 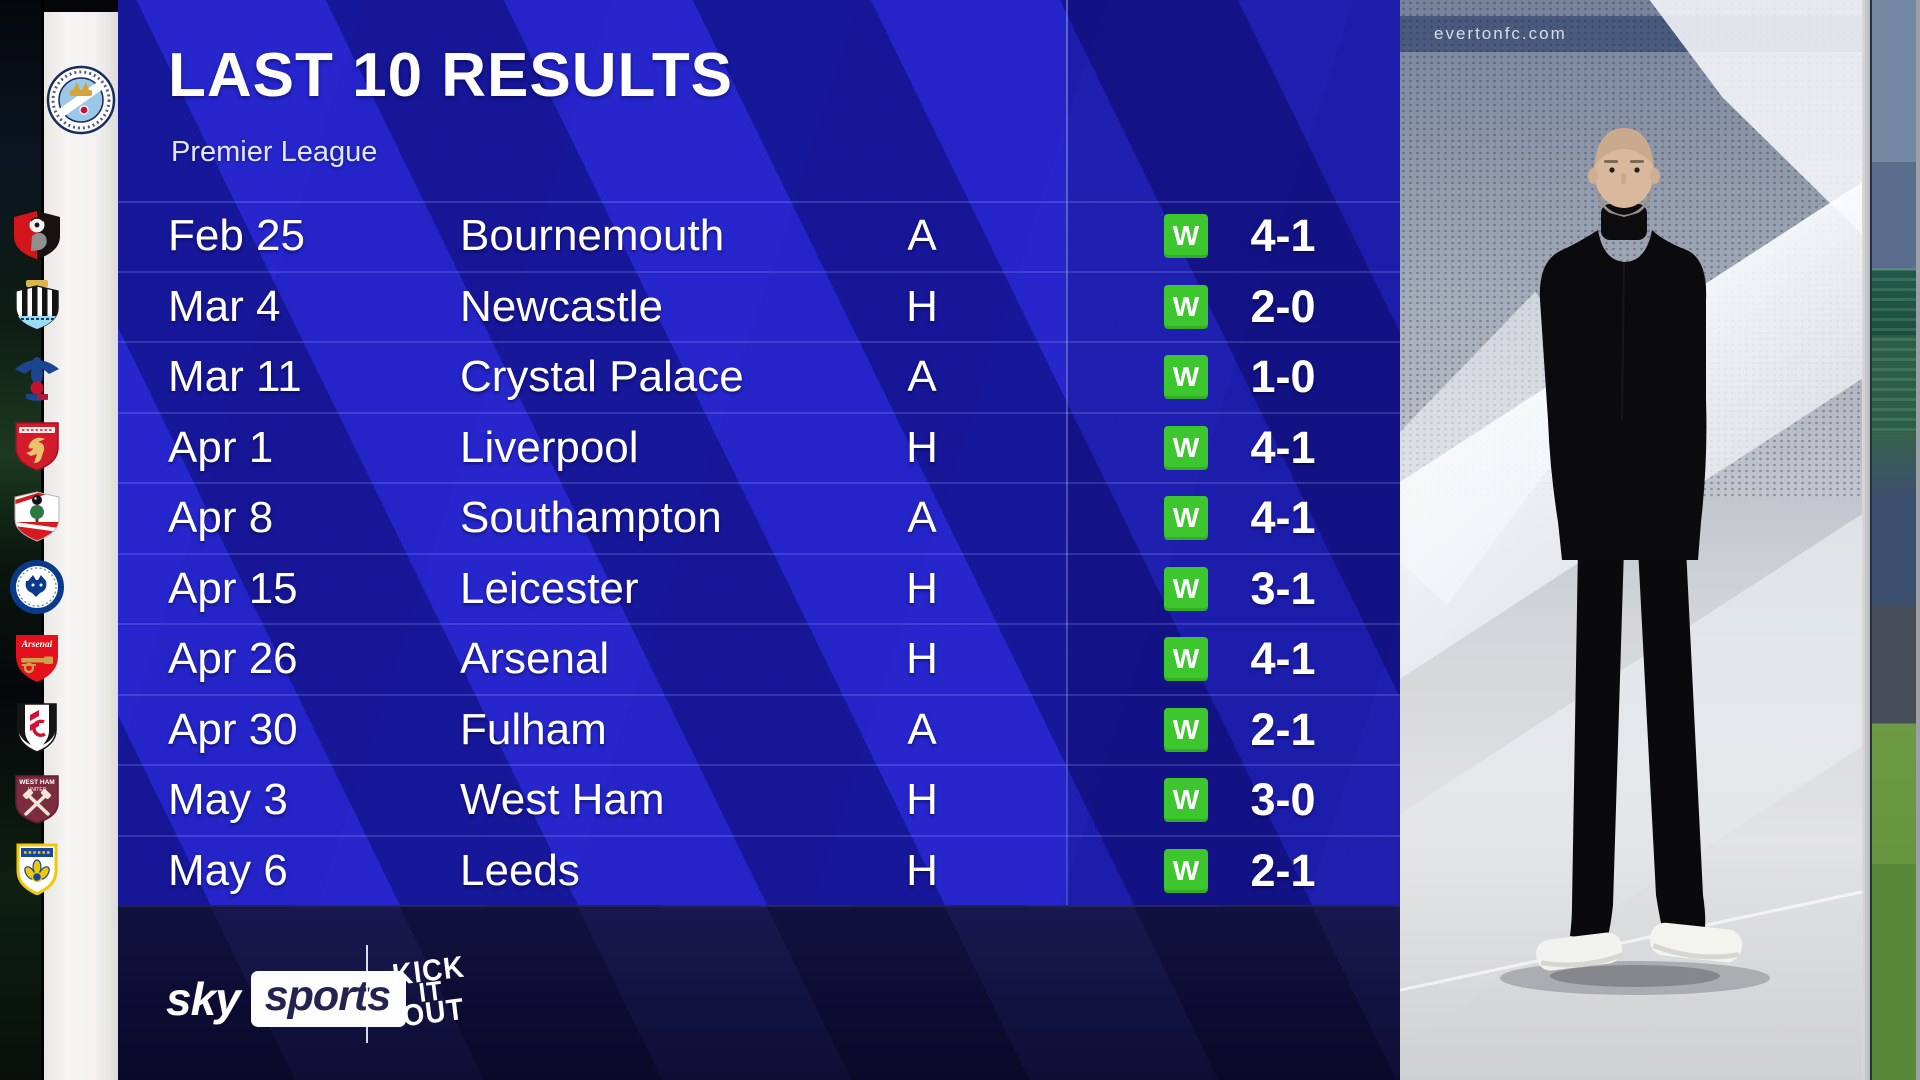 I want to click on result-date: Apr 26, so click(x=233, y=659).